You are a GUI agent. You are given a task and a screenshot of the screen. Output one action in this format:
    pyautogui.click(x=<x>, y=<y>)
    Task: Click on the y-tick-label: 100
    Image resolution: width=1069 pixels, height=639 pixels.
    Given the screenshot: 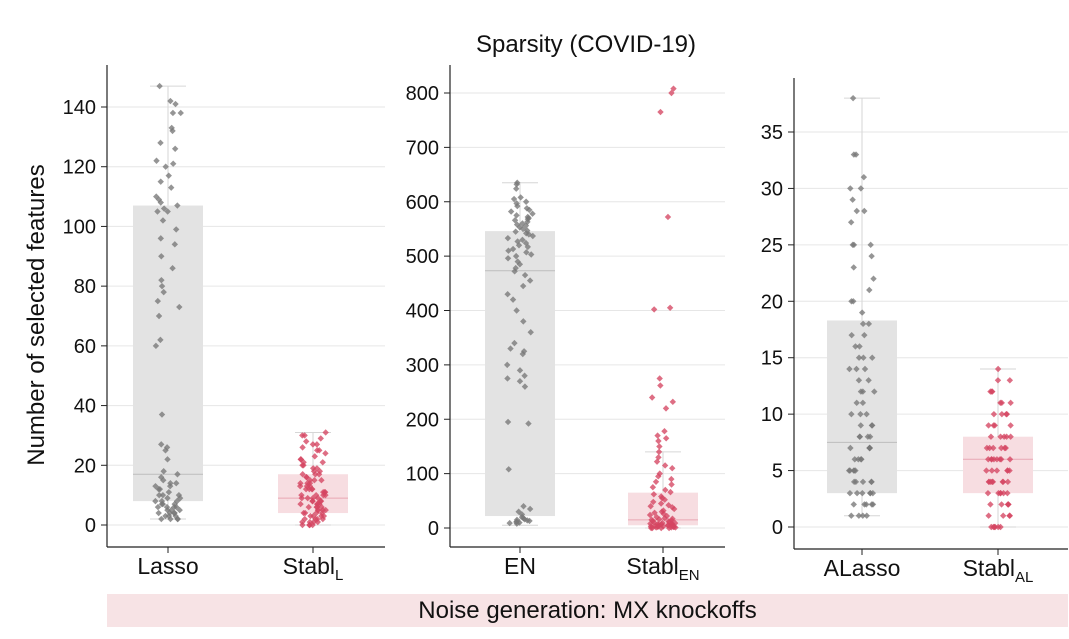 What is the action you would take?
    pyautogui.click(x=79, y=227)
    